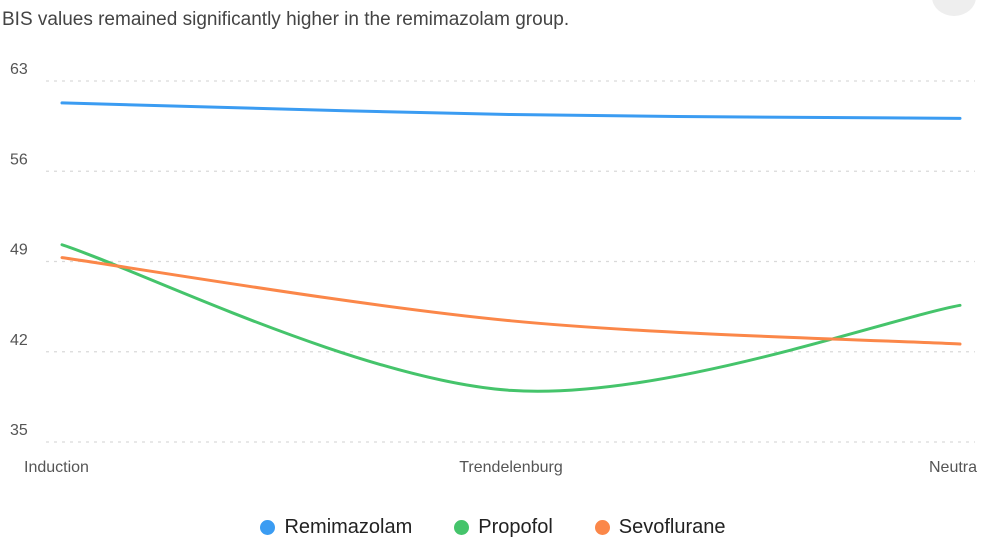 The height and width of the screenshot is (552, 986). I want to click on series-line-sevoflurane, so click(511, 301).